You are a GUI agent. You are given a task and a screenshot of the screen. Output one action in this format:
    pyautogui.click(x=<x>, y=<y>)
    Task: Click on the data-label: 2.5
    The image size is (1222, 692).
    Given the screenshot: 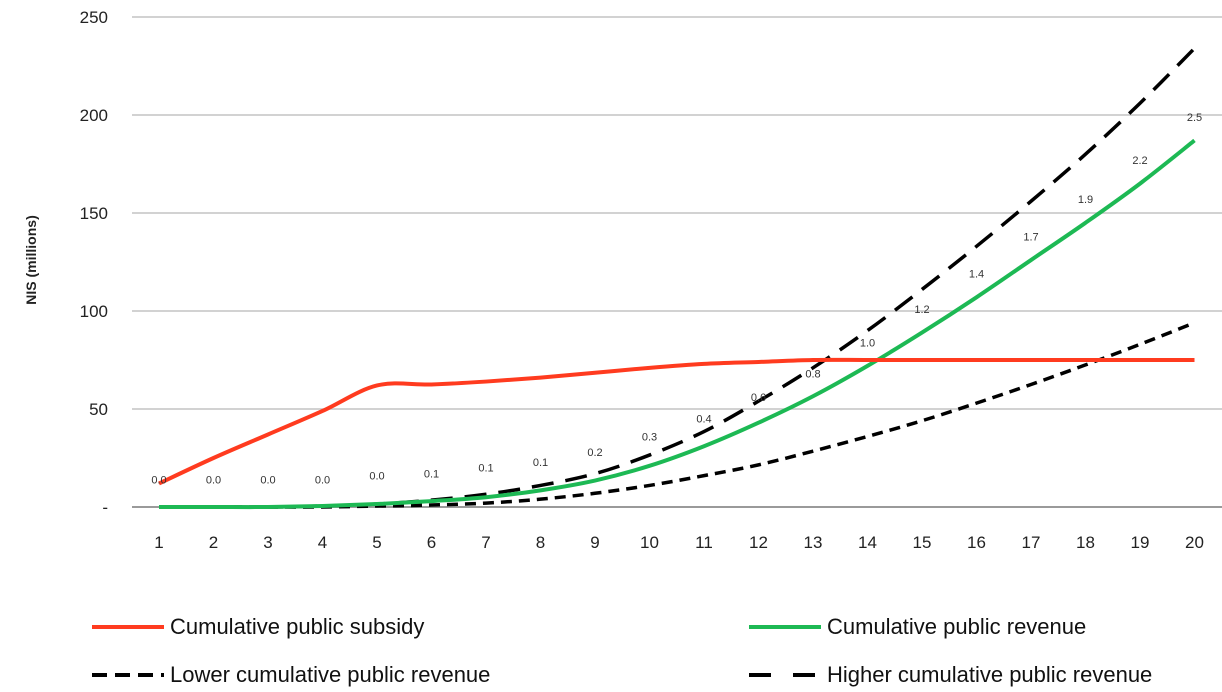 What is the action you would take?
    pyautogui.click(x=1194, y=118)
    